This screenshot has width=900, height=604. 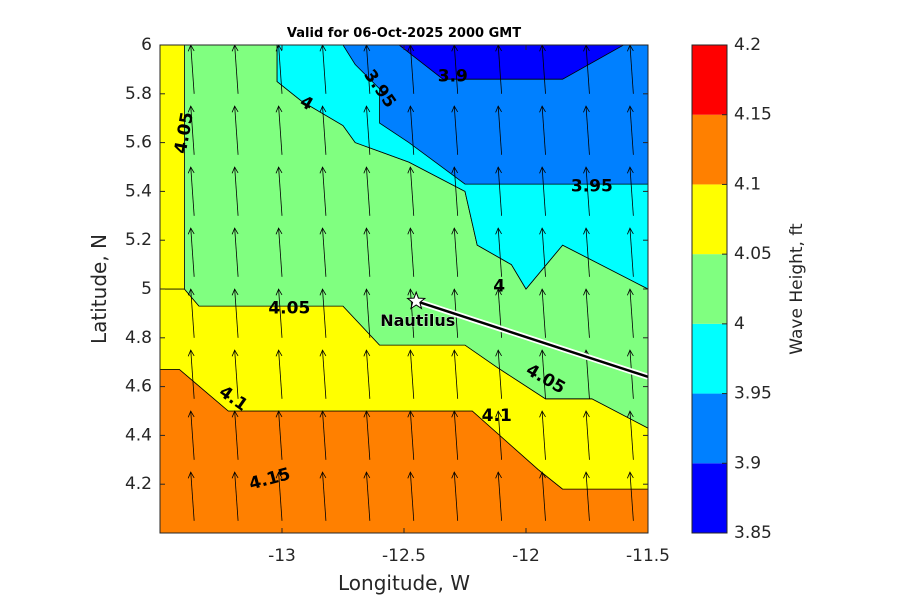 I want to click on y-tick-label: 5.6, so click(x=138, y=143).